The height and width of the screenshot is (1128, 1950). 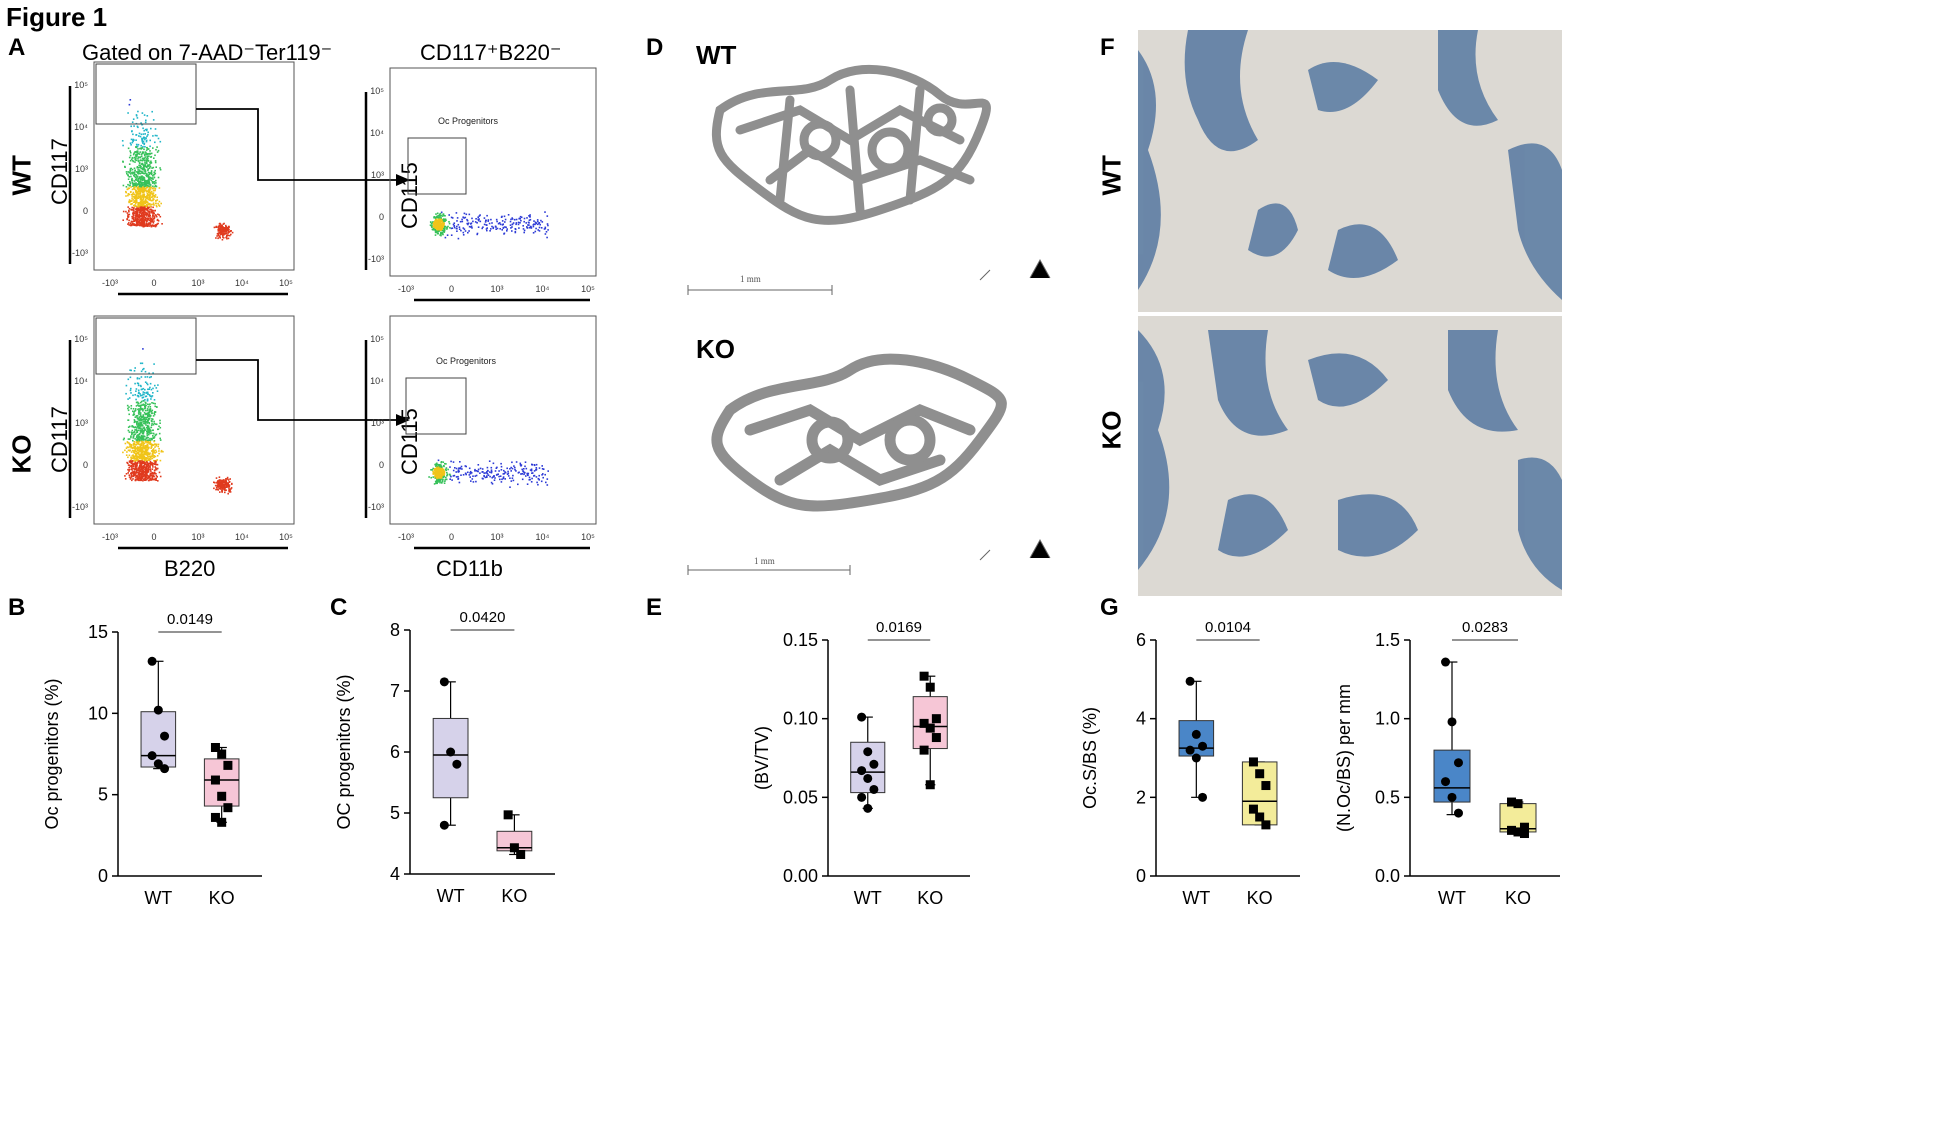 What do you see at coordinates (469, 568) in the screenshot?
I see `flow-x-label-cd11b: CD11b` at bounding box center [469, 568].